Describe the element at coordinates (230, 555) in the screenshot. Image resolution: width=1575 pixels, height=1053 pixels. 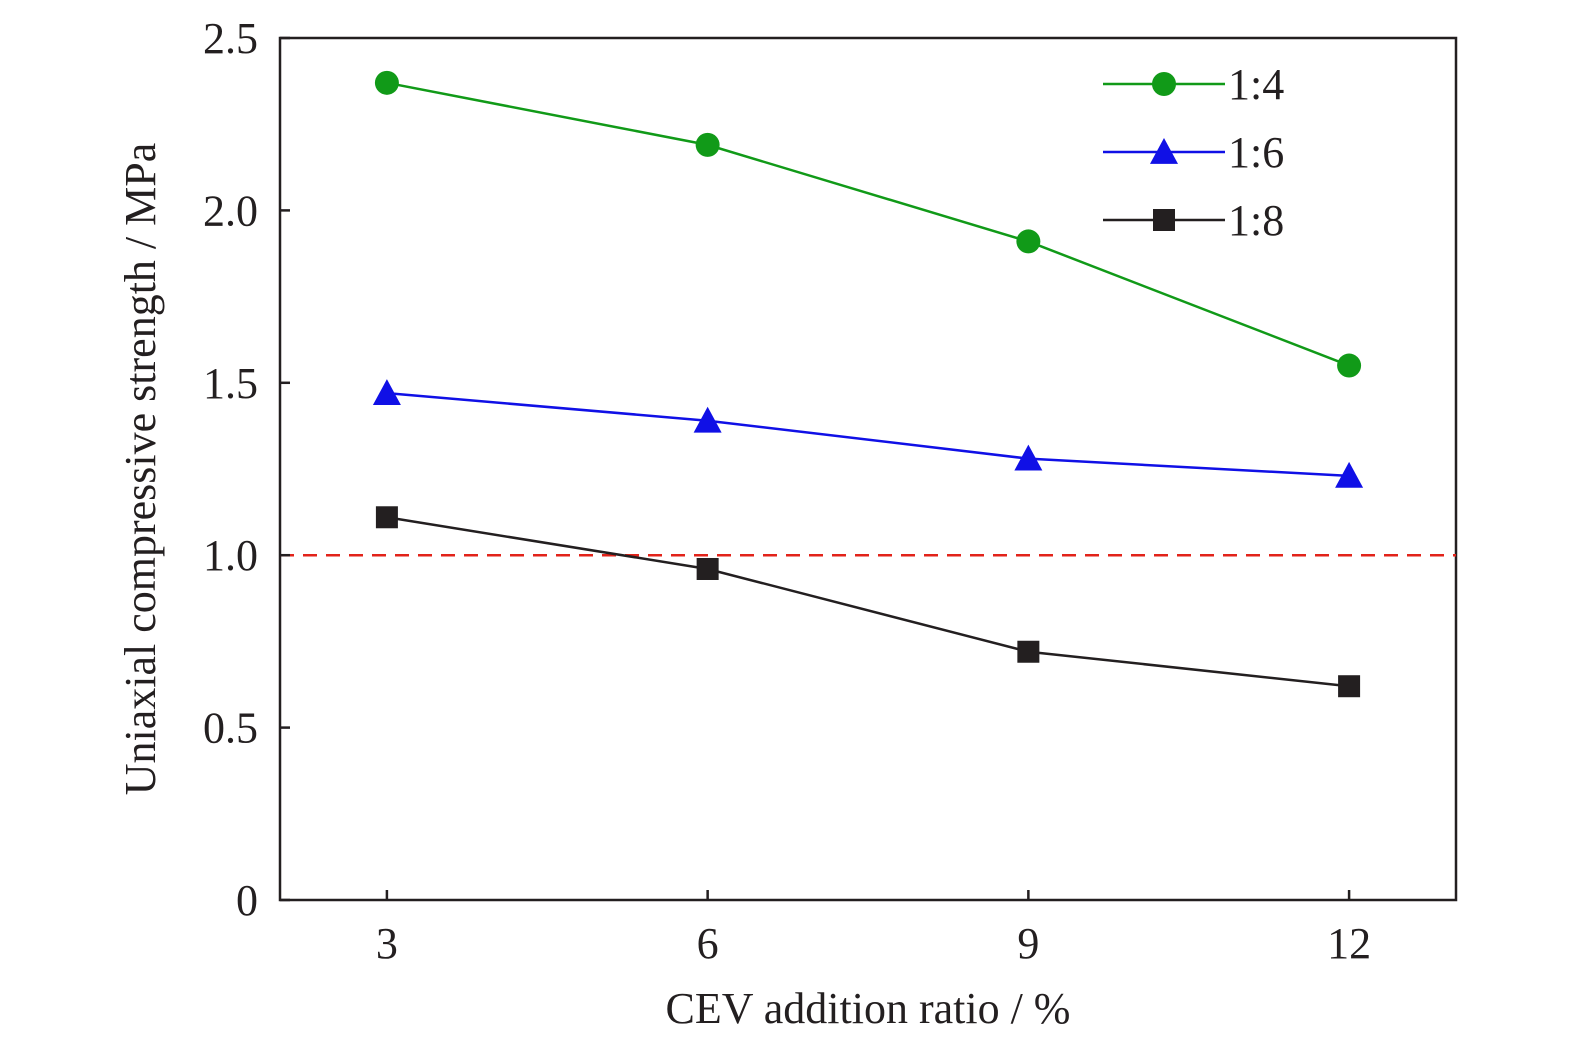
I see `y-tick-label: 1.0` at that location.